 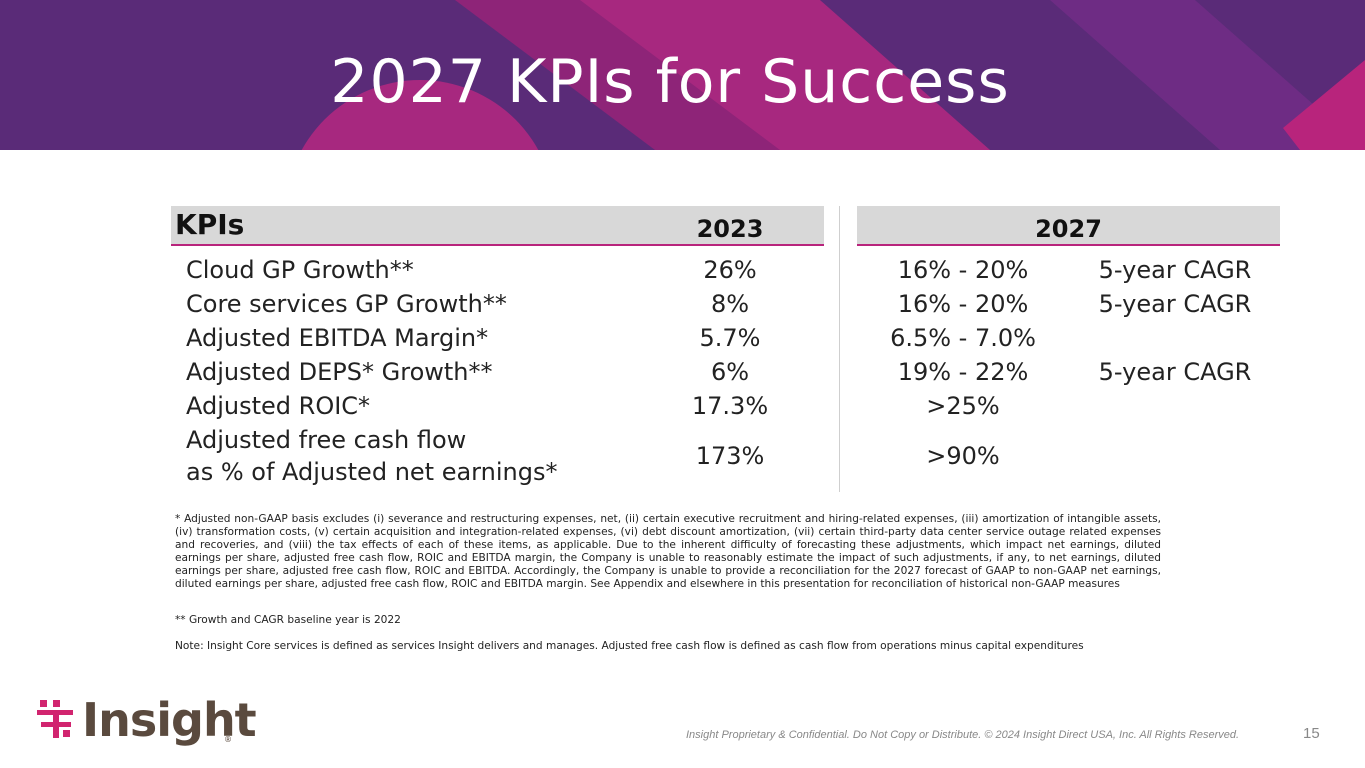 I want to click on kpi-label: Adjusted ROIC*, so click(x=278, y=406).